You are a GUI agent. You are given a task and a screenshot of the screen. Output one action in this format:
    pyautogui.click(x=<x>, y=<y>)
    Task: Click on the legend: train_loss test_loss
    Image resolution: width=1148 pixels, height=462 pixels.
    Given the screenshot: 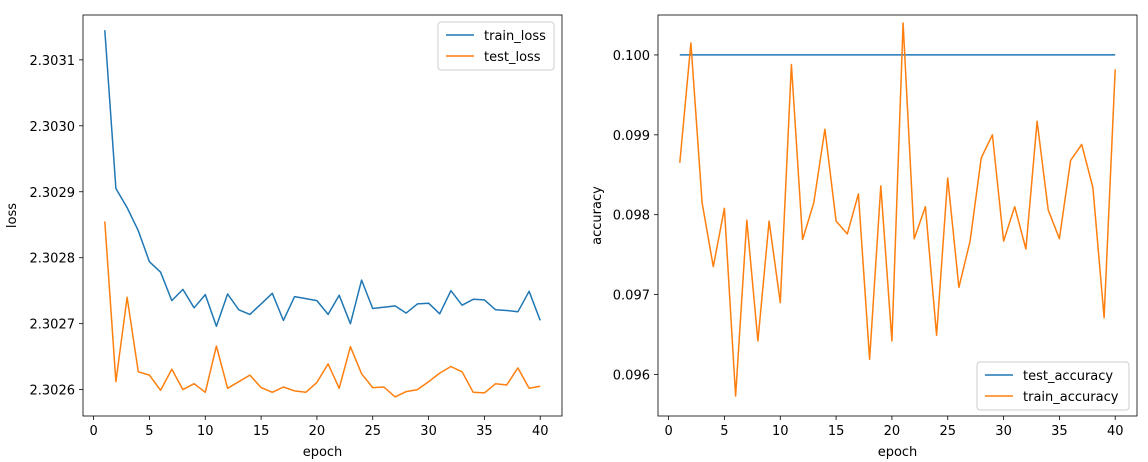 What is the action you would take?
    pyautogui.click(x=496, y=46)
    